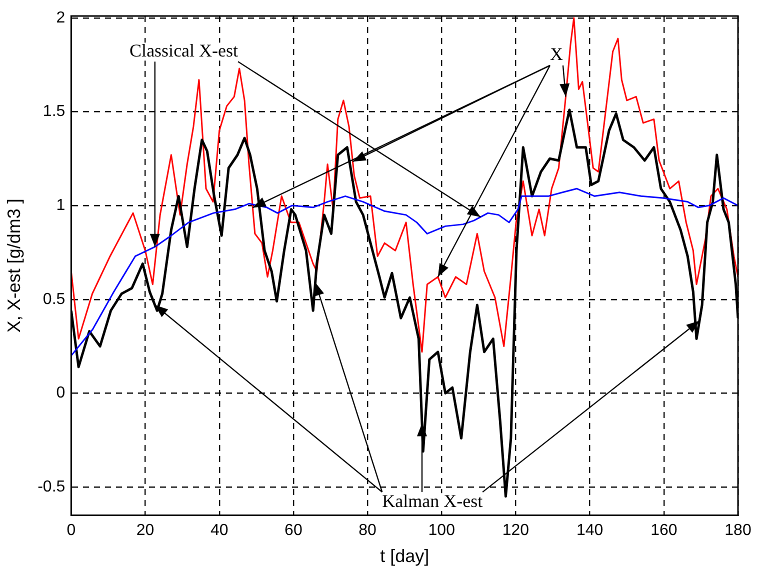 This screenshot has height=570, width=760. What do you see at coordinates (54, 299) in the screenshot?
I see `y-tick-label: 0.5` at bounding box center [54, 299].